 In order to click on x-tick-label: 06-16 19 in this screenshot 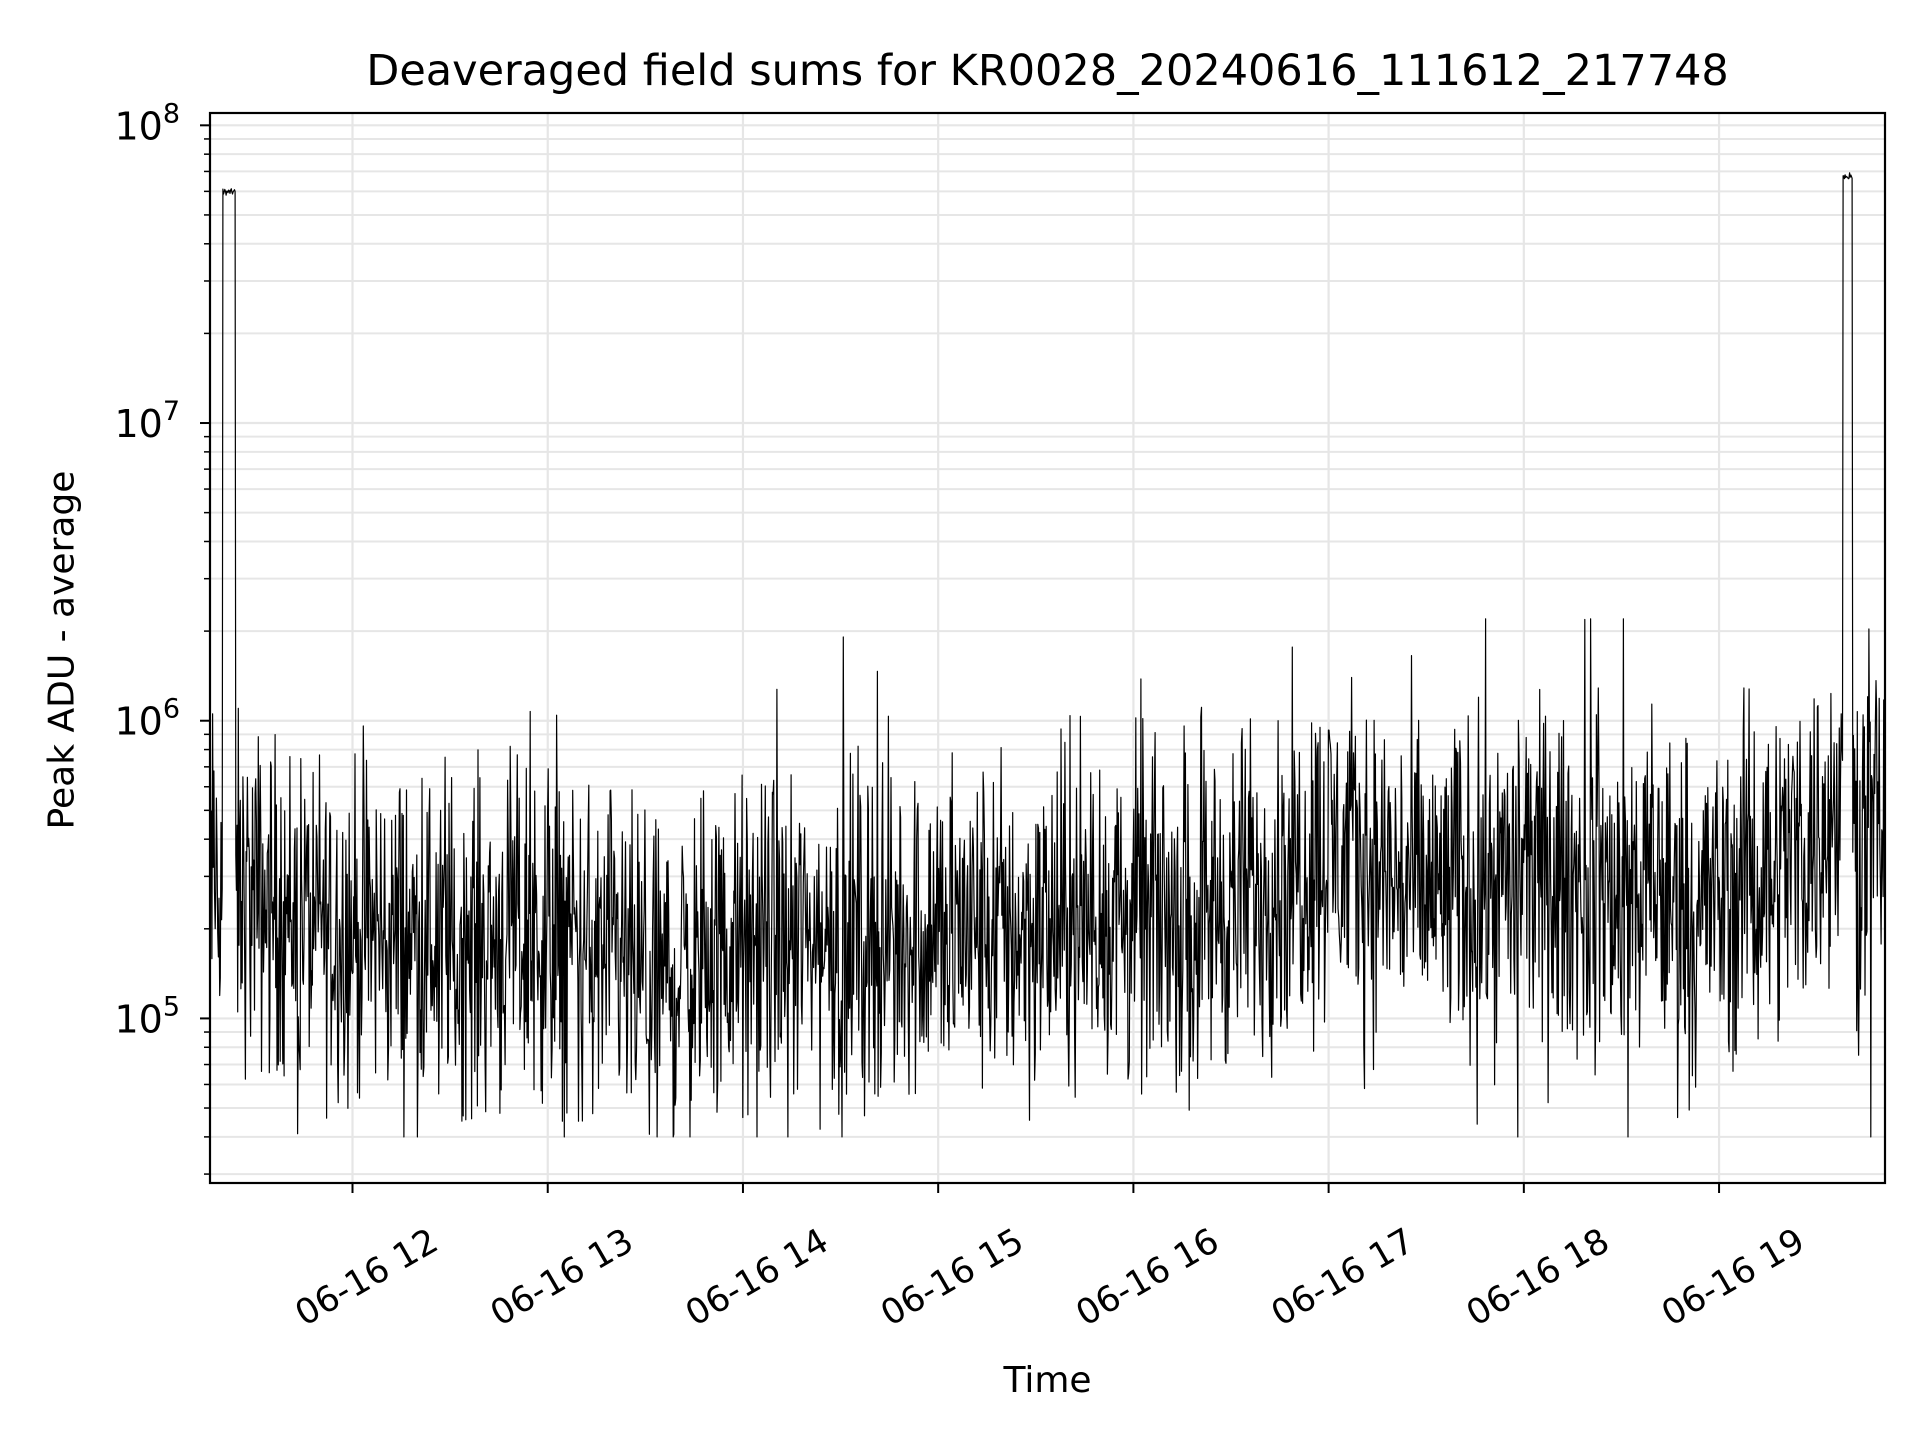, I will do `click(1733, 1277)`.